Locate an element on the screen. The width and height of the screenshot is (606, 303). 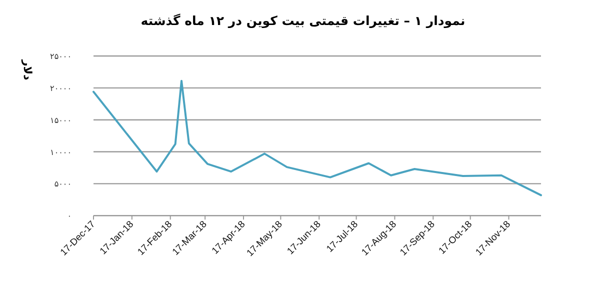
y-tick-label: ۲۰۰۰۰ is located at coordinates (61, 88).